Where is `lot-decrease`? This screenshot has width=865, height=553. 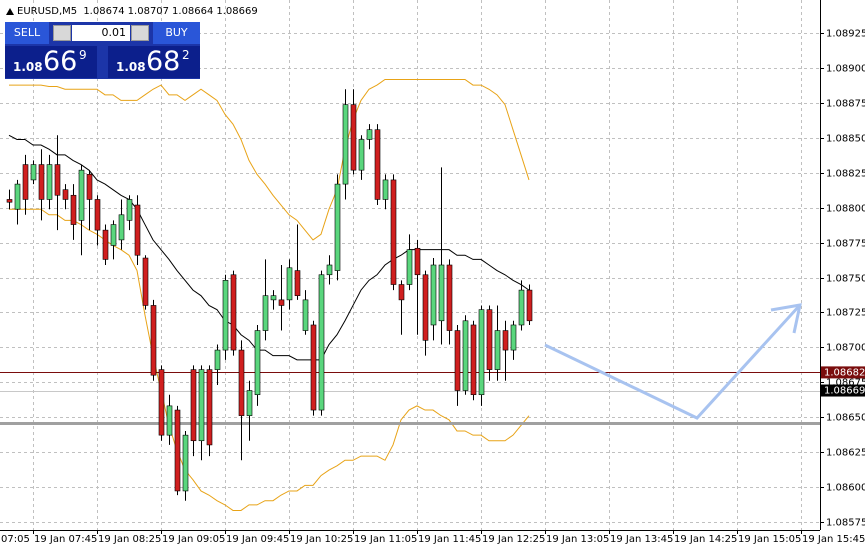
lot-decrease is located at coordinates (62, 33).